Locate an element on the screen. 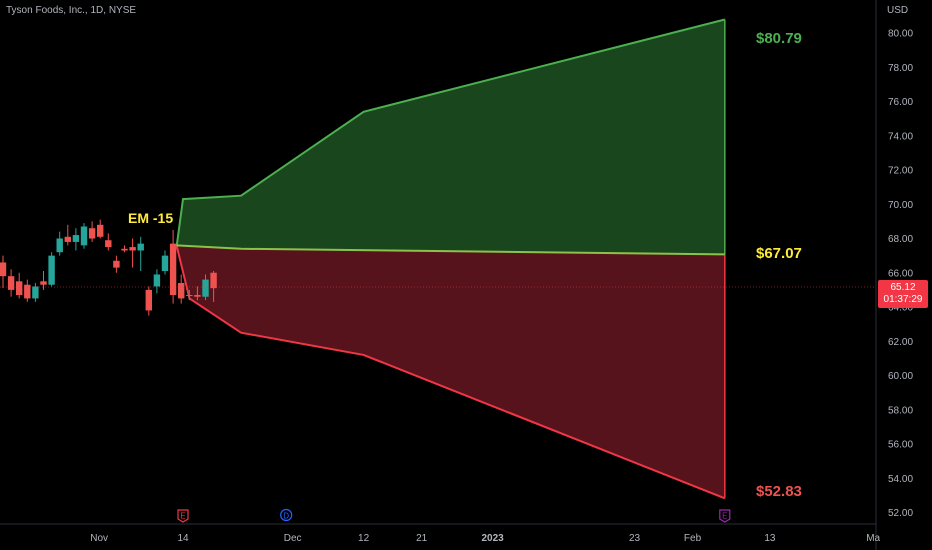  currency-label: USD is located at coordinates (898, 10).